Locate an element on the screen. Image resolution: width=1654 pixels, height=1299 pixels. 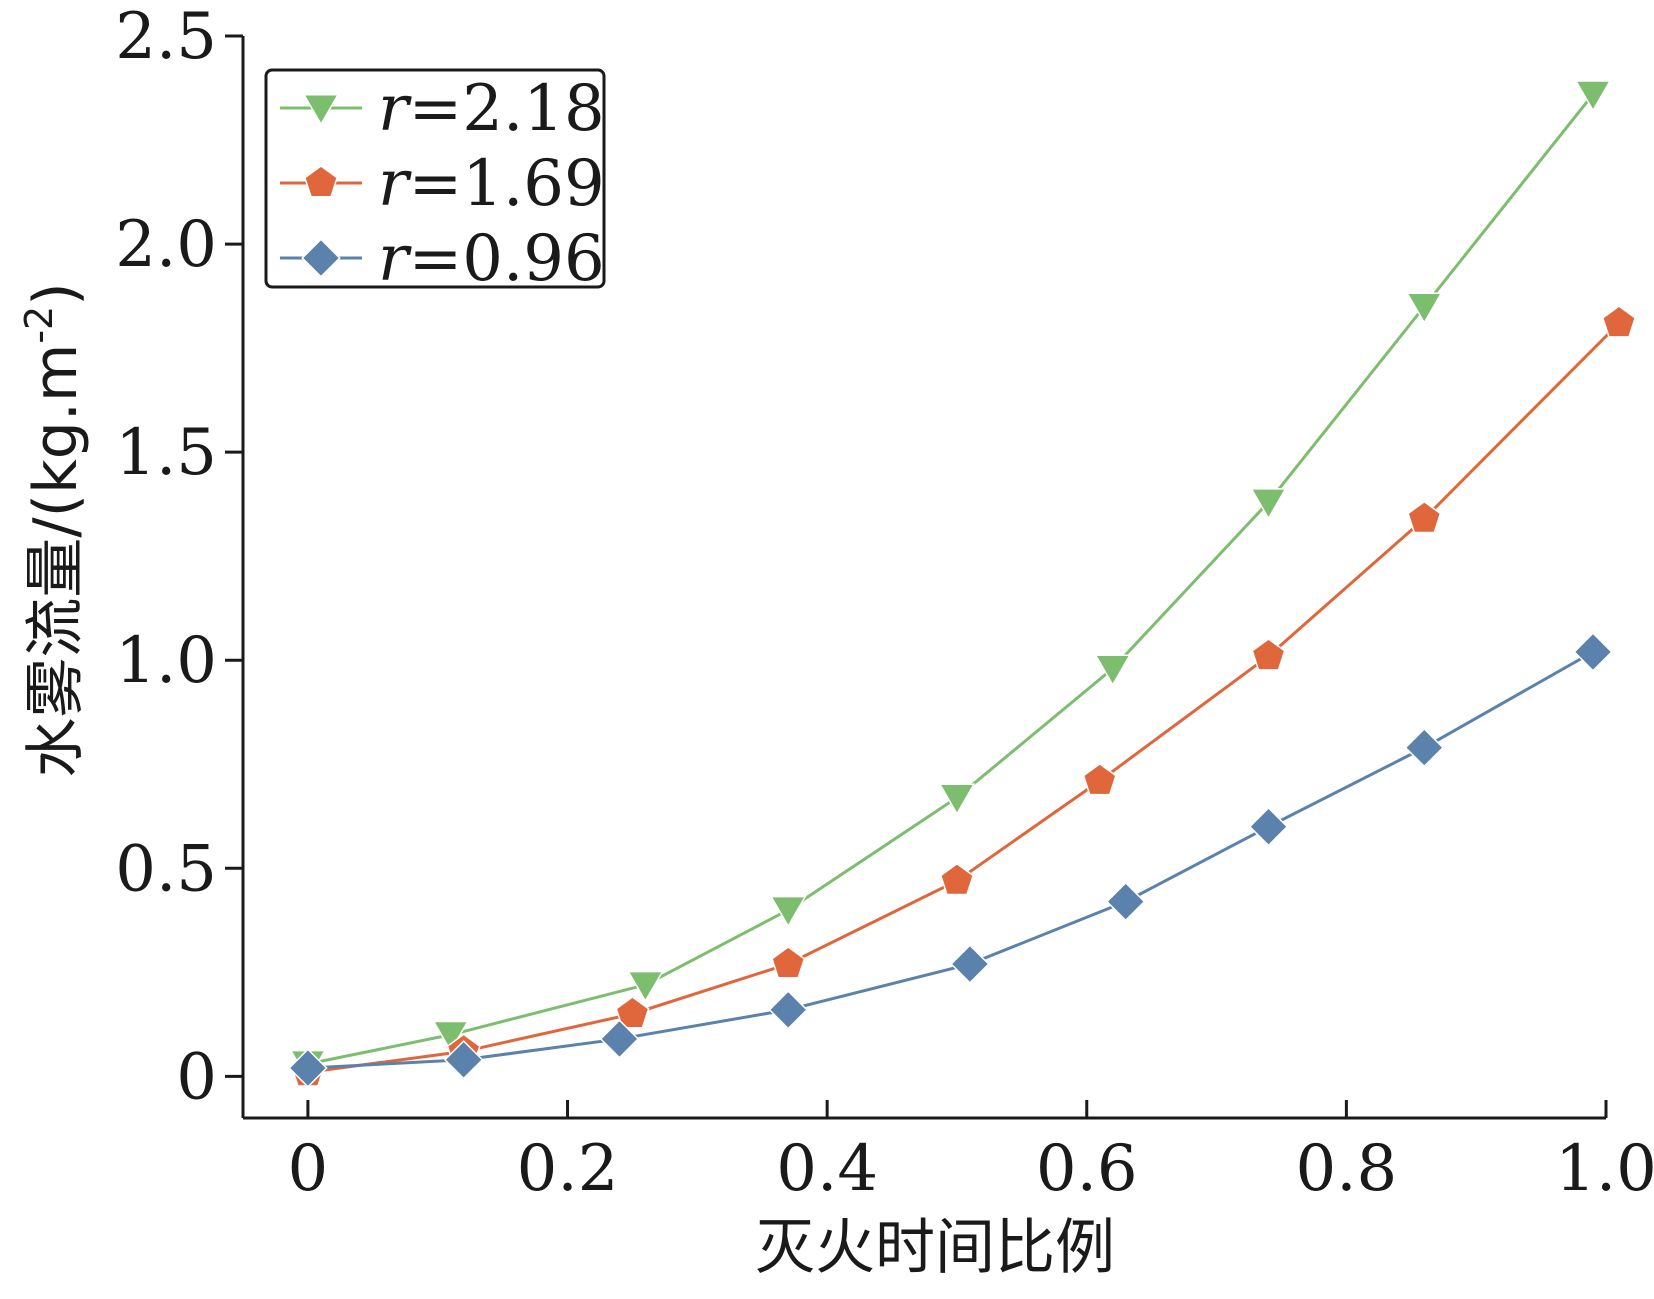
y-tick-label: 2.5 is located at coordinates (166, 37).